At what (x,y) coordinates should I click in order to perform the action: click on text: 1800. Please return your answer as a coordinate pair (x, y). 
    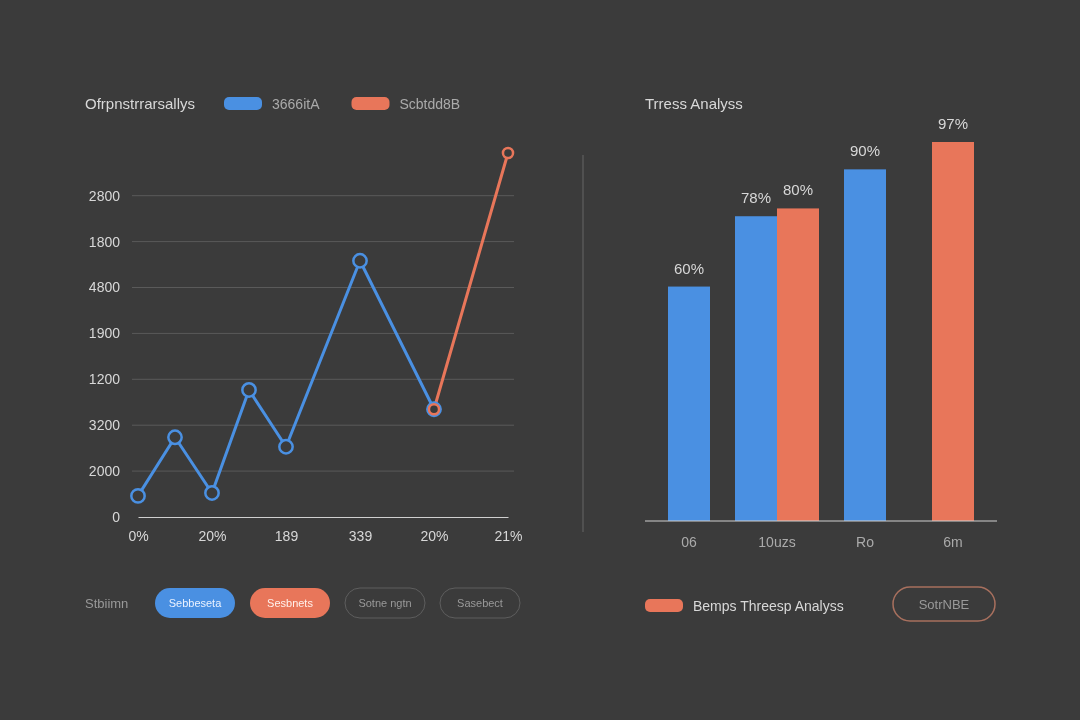
    Looking at the image, I should click on (104, 241).